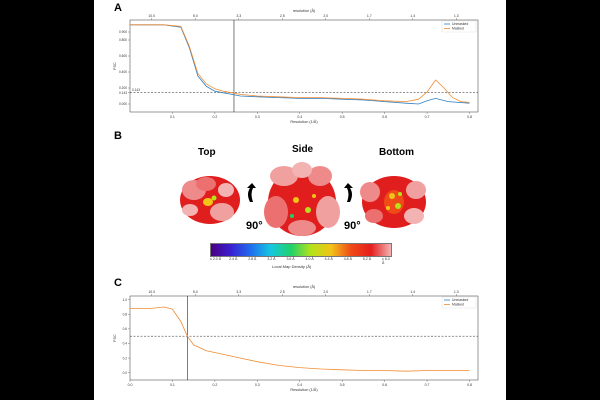 The height and width of the screenshot is (400, 600). I want to click on y-tick-label: 0.6, so click(125, 329).